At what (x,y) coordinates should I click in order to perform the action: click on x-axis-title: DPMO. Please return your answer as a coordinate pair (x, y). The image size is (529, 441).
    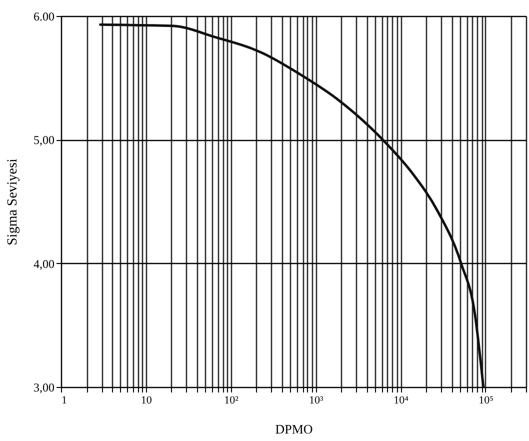
    Looking at the image, I should click on (294, 429).